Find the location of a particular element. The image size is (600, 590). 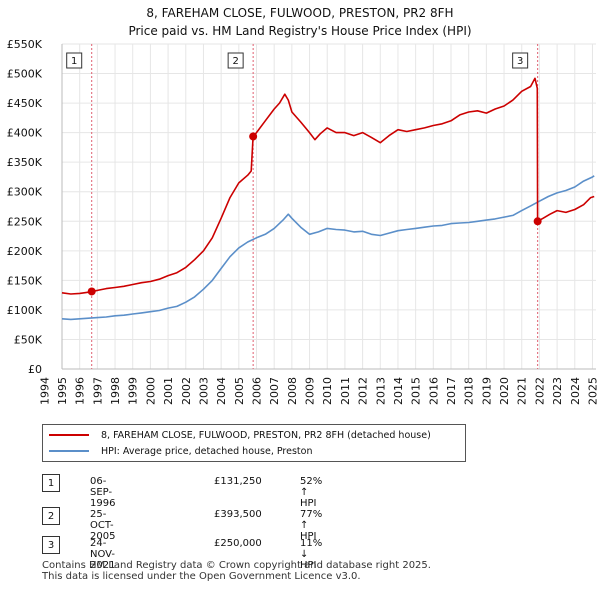

y-tick-label: £0 is located at coordinates (35, 369).